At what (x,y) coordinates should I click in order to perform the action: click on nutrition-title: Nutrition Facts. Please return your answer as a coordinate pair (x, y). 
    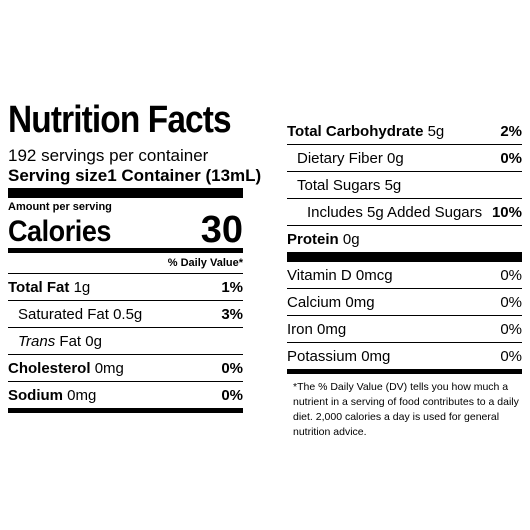
    Looking at the image, I should click on (120, 120).